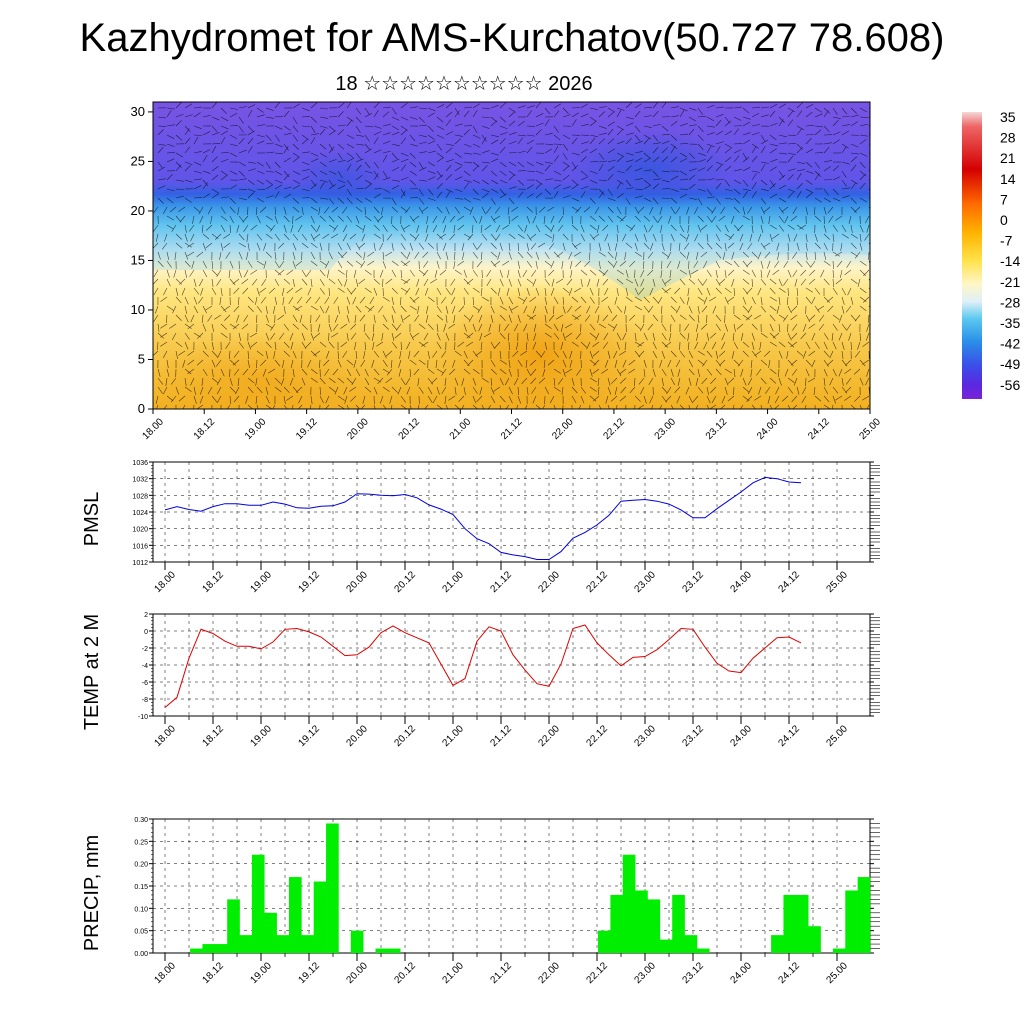 This screenshot has height=1024, width=1024. Describe the element at coordinates (1004, 199) in the screenshot. I see `colorbar-label: 7` at that location.